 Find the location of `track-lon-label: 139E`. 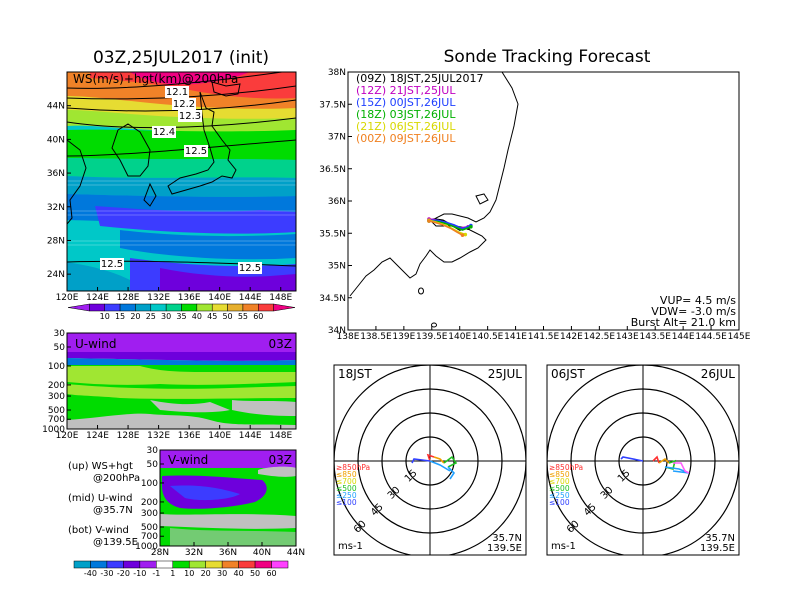

track-lon-label: 139E is located at coordinates (403, 337).